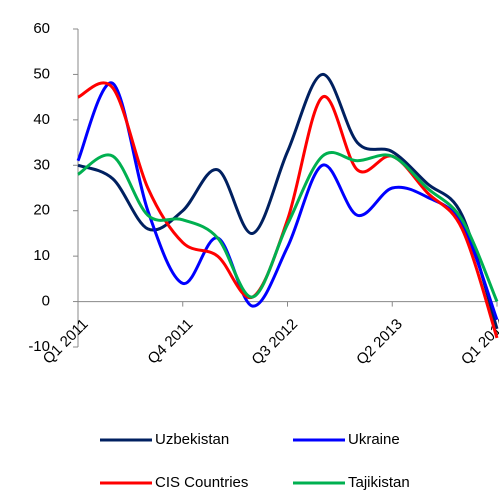  Describe the element at coordinates (46, 301) in the screenshot. I see `y-tick-label: 0` at that location.